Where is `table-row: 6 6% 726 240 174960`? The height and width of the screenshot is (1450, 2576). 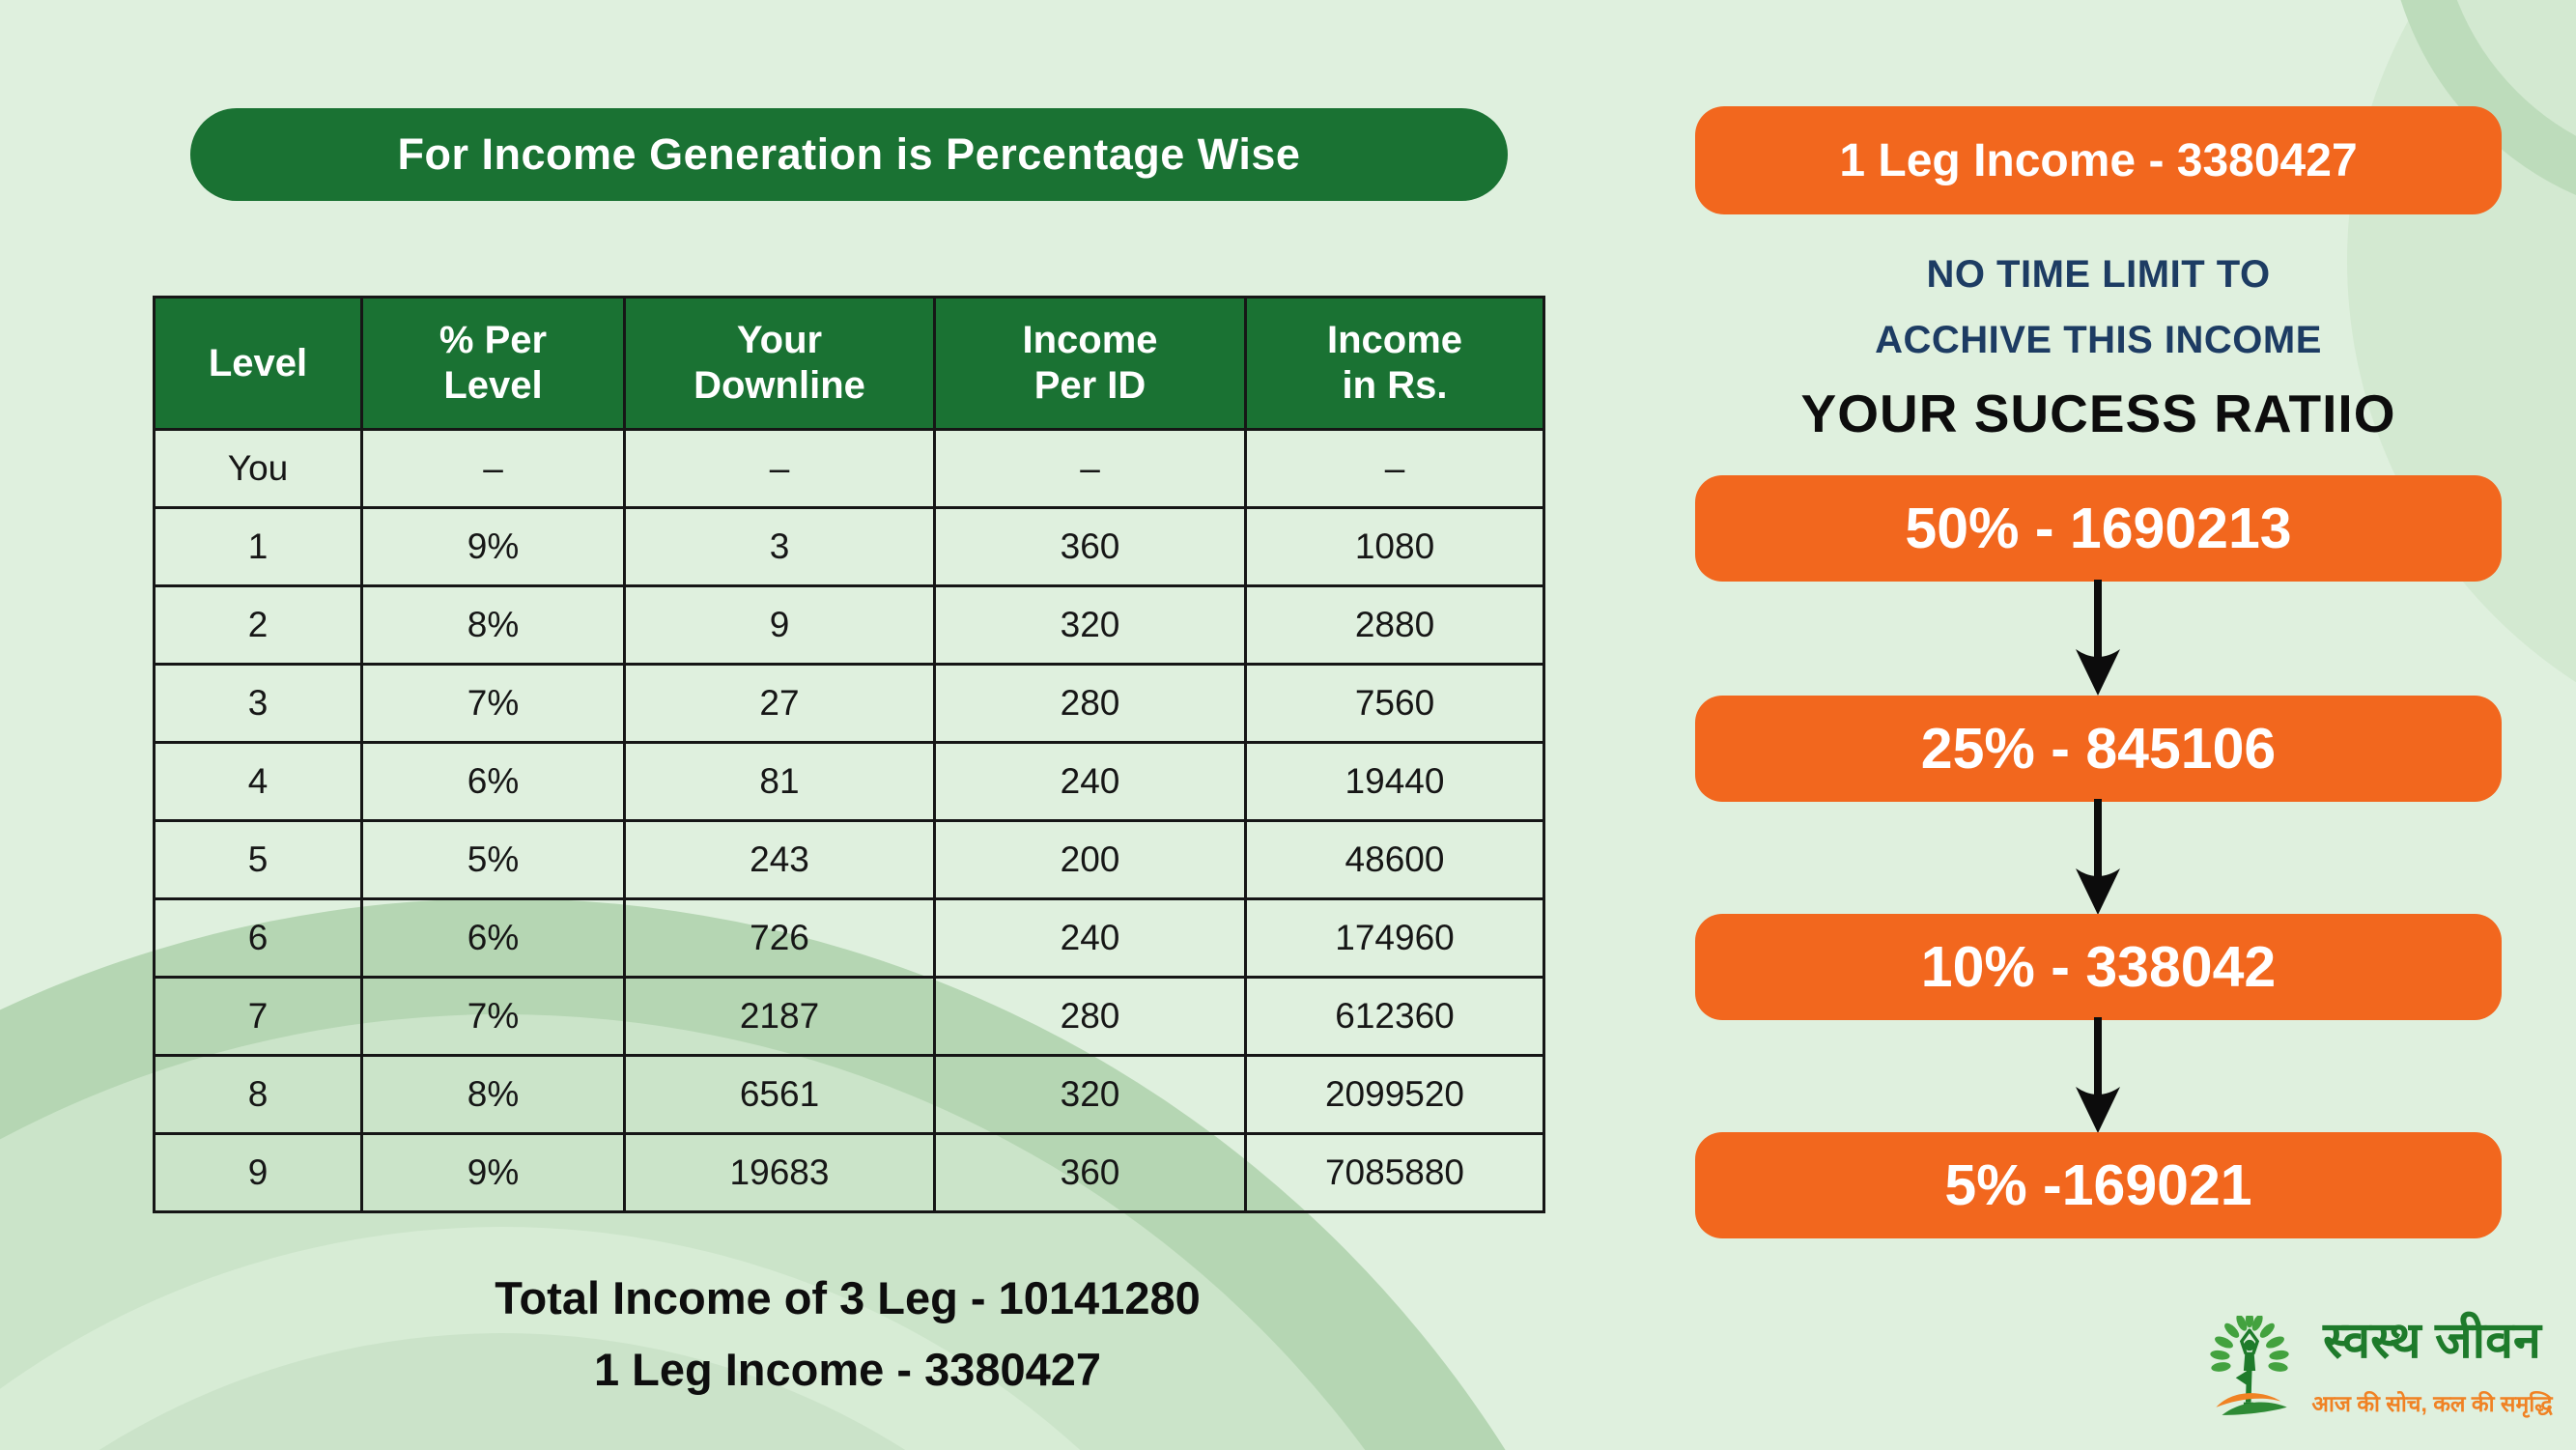 table-row: 6 6% 726 240 174960 is located at coordinates (849, 938).